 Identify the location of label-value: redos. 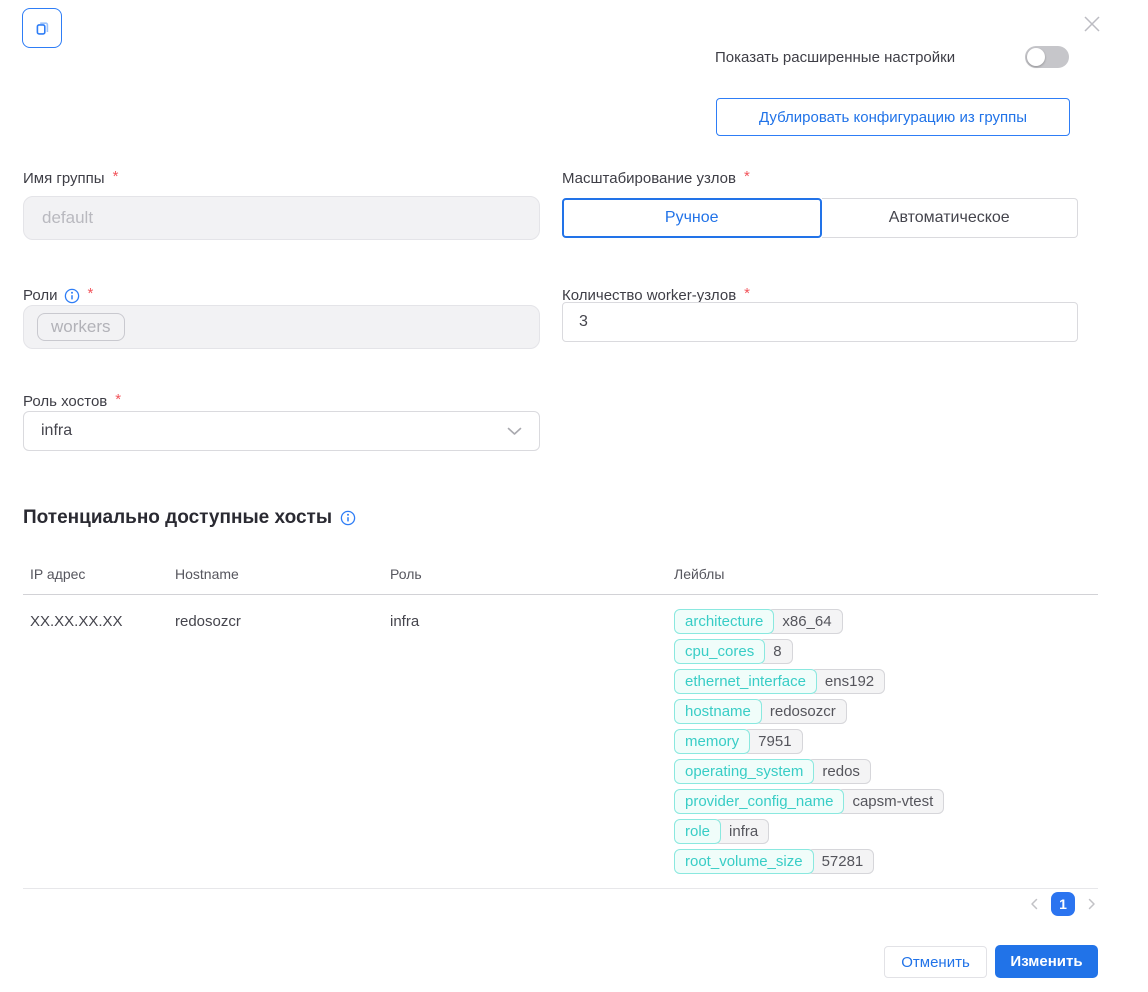
(839, 771).